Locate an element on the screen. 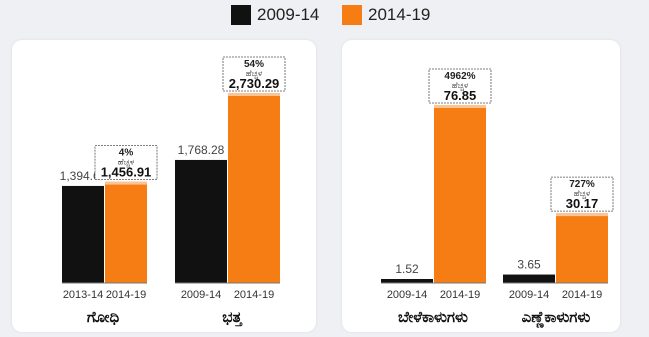  category-label: ಬೇಳೆಕಾಳುಗಳು is located at coordinates (433, 317).